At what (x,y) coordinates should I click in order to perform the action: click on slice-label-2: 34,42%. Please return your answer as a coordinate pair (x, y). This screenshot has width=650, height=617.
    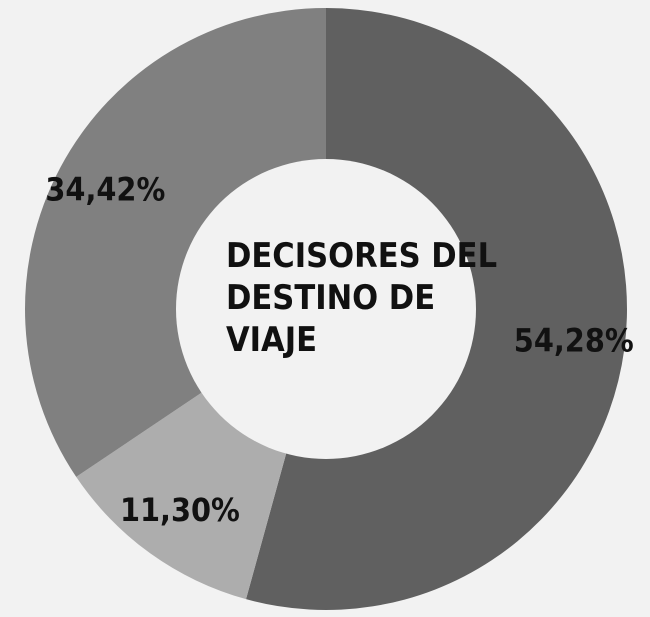
    Looking at the image, I should click on (105, 189).